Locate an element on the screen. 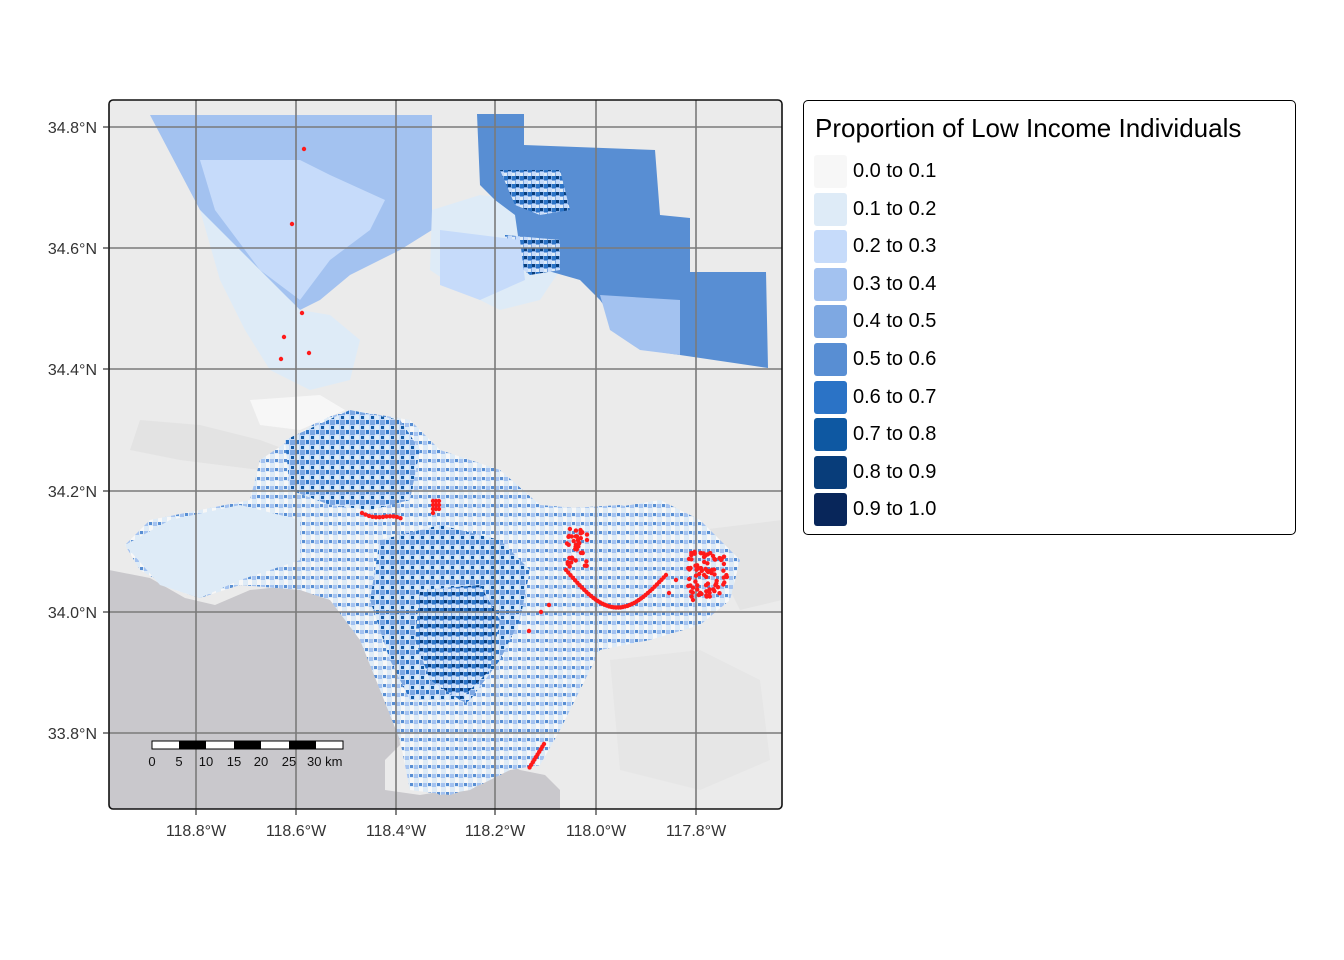 This screenshot has width=1344, height=960. region-northwest-strip is located at coordinates (280, 300).